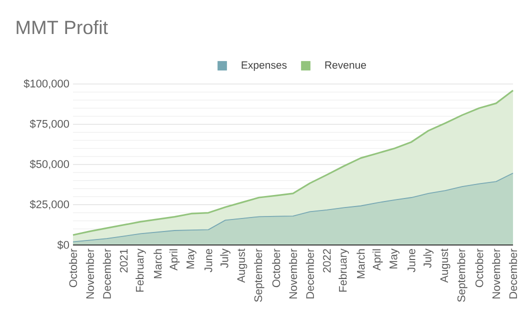 Image resolution: width=529 pixels, height=326 pixels. Describe the element at coordinates (264, 66) in the screenshot. I see `legend-label: Expenses` at that location.